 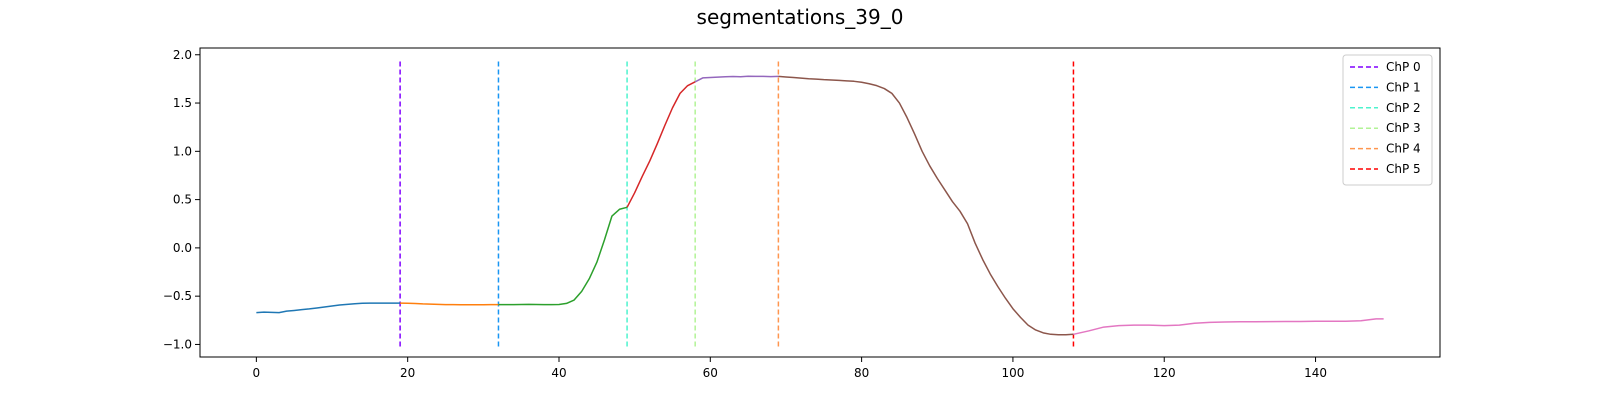 What do you see at coordinates (177, 344) in the screenshot?
I see `y-tick-label: −1.0` at bounding box center [177, 344].